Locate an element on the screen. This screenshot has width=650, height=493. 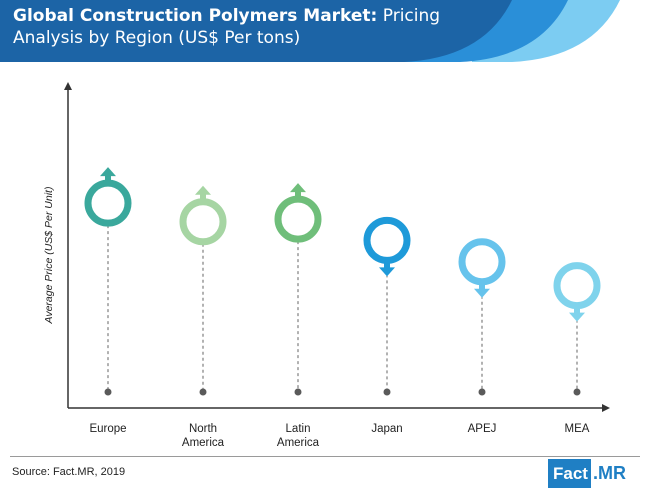
x-tick-label-line: MEA is located at coordinates (577, 429).